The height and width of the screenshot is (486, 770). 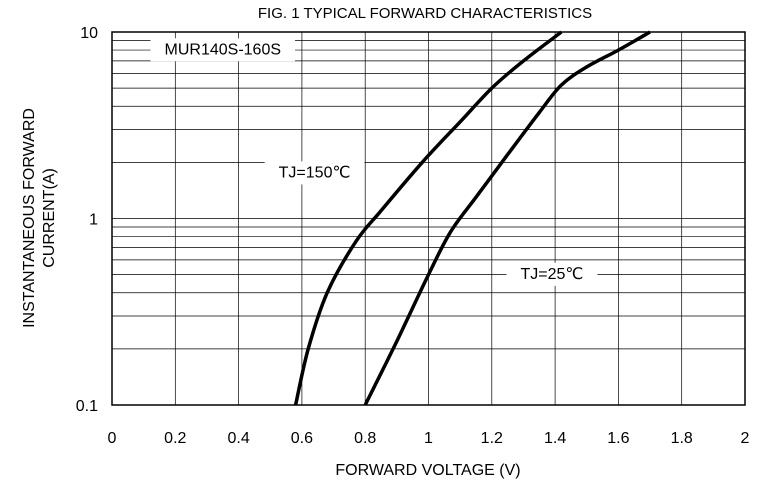 What do you see at coordinates (87, 220) in the screenshot?
I see `y-tick-labels: 0.1 1 10` at bounding box center [87, 220].